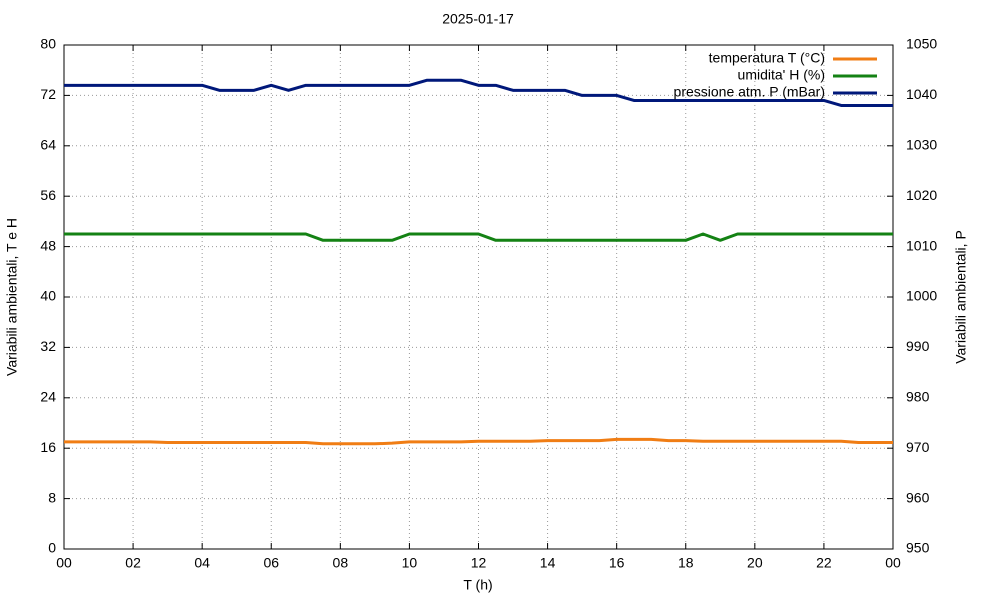 The image size is (1000, 600). What do you see at coordinates (478, 19) in the screenshot?
I see `chart-title: 2025-01-17` at bounding box center [478, 19].